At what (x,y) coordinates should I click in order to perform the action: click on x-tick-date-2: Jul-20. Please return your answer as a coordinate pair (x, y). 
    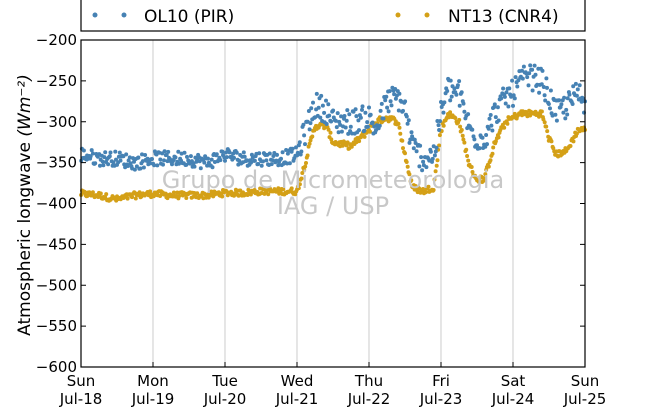
    Looking at the image, I should click on (225, 399).